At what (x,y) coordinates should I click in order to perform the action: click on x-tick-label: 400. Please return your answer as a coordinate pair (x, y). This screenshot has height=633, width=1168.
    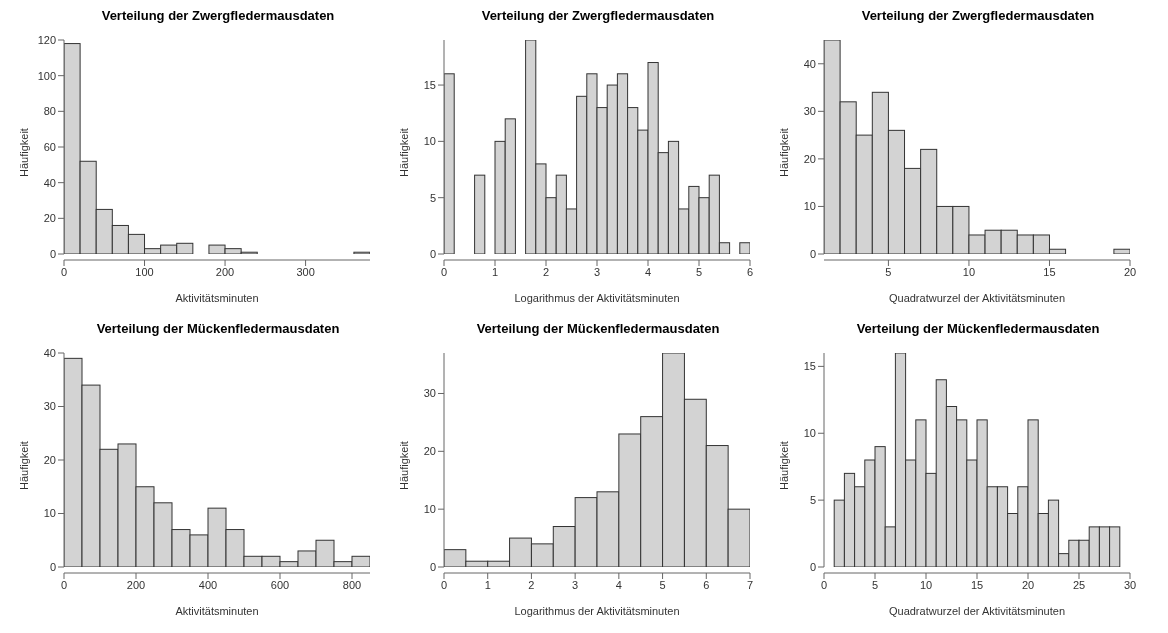
    Looking at the image, I should click on (208, 584).